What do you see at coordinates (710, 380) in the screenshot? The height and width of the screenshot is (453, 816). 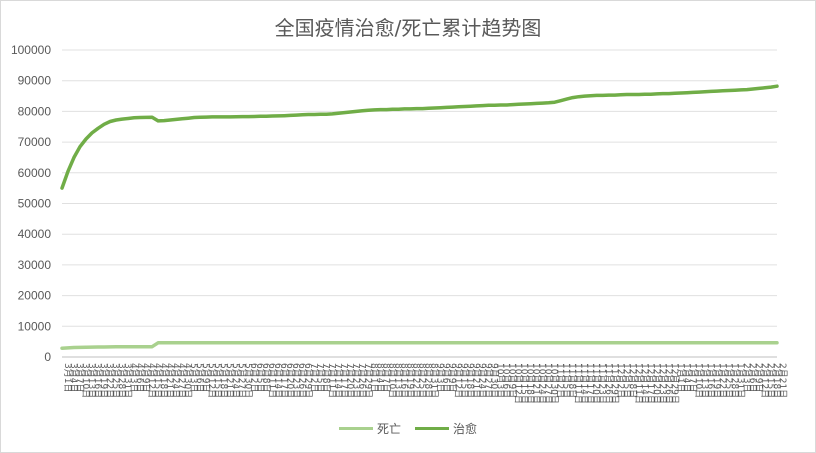 I see `x-tick-label: 1月16日` at bounding box center [710, 380].